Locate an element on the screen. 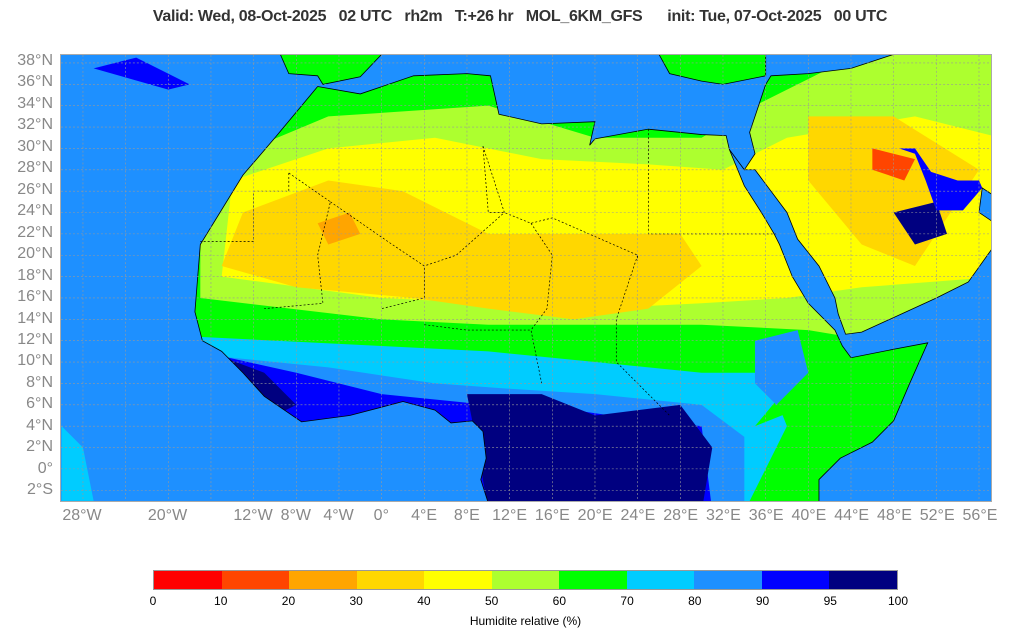 The width and height of the screenshot is (1011, 641). lat-label: 8°N is located at coordinates (39, 382).